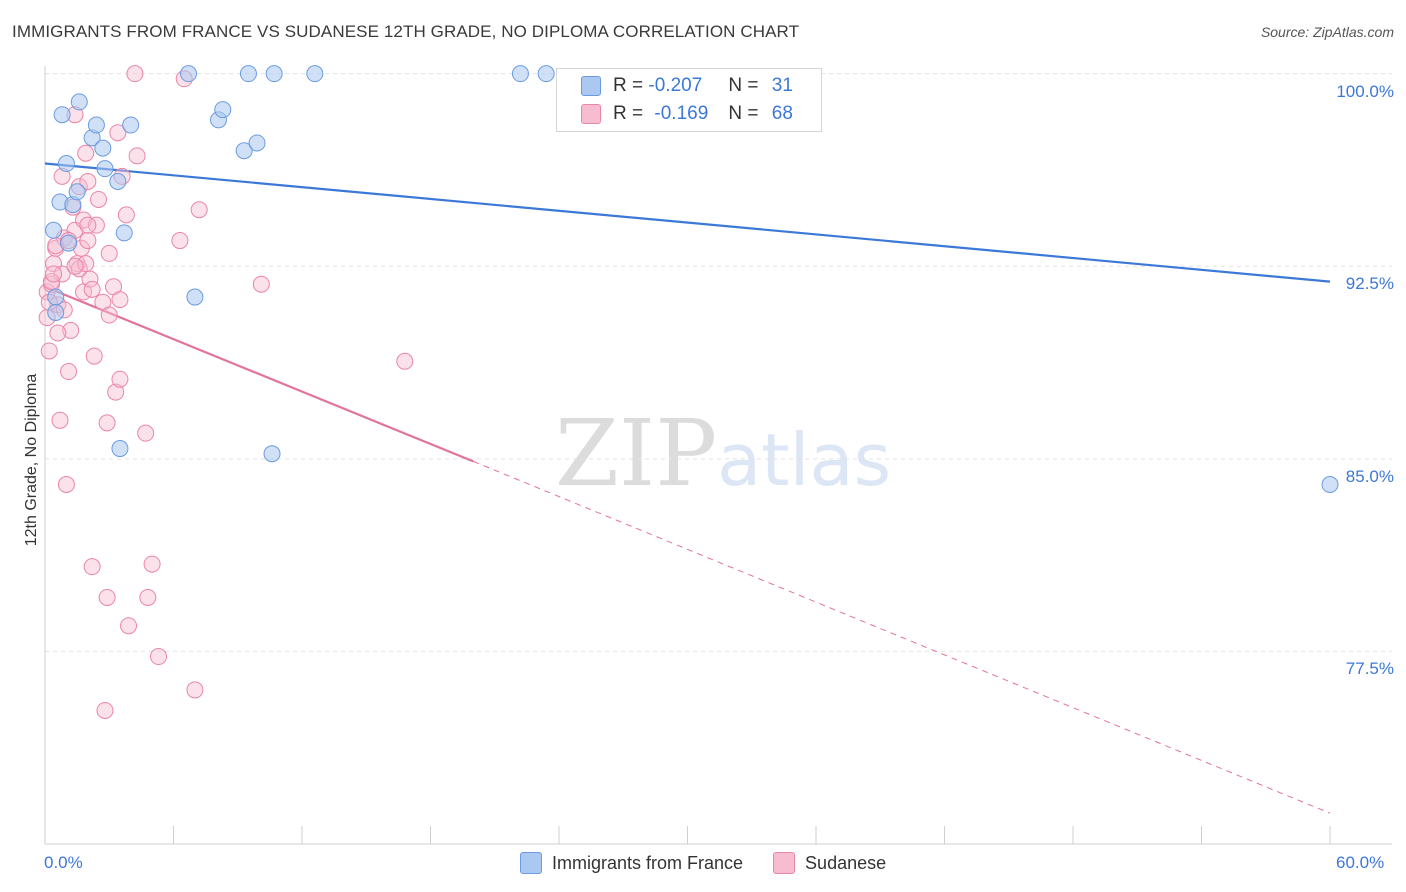  Describe the element at coordinates (259, 374) in the screenshot. I see `sudanese-trend-line` at that location.